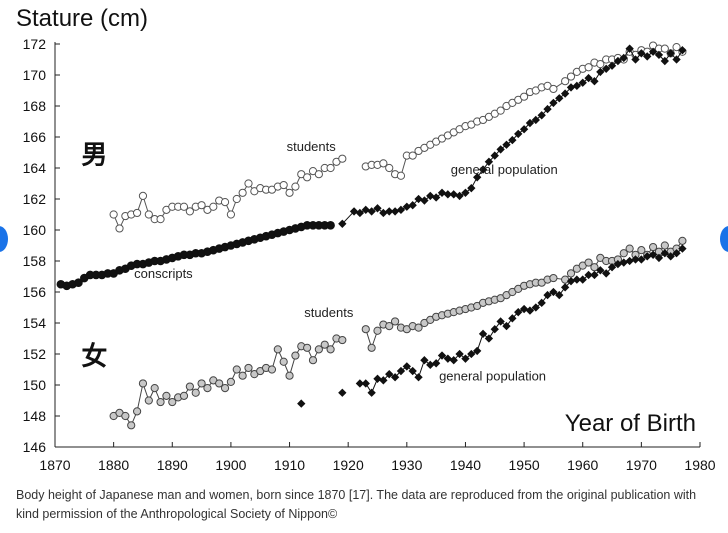  Describe the element at coordinates (724, 239) in the screenshot. I see `right-edge-marker` at that location.